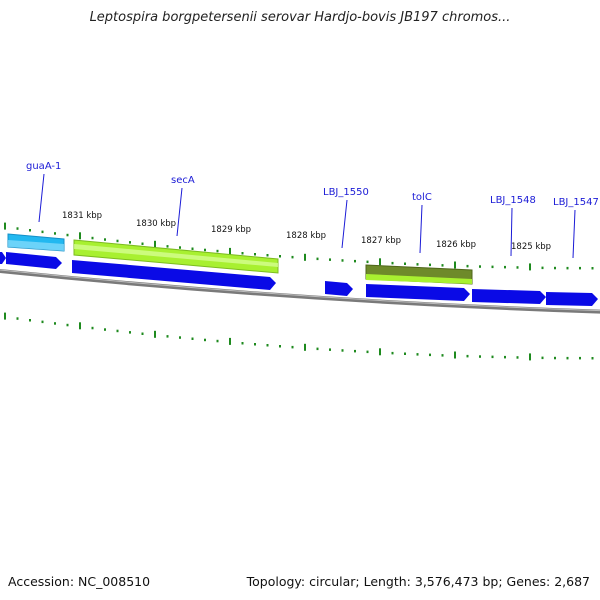 The width and height of the screenshot is (600, 600). I want to click on kbp-label: 1825 kbp, so click(531, 247).